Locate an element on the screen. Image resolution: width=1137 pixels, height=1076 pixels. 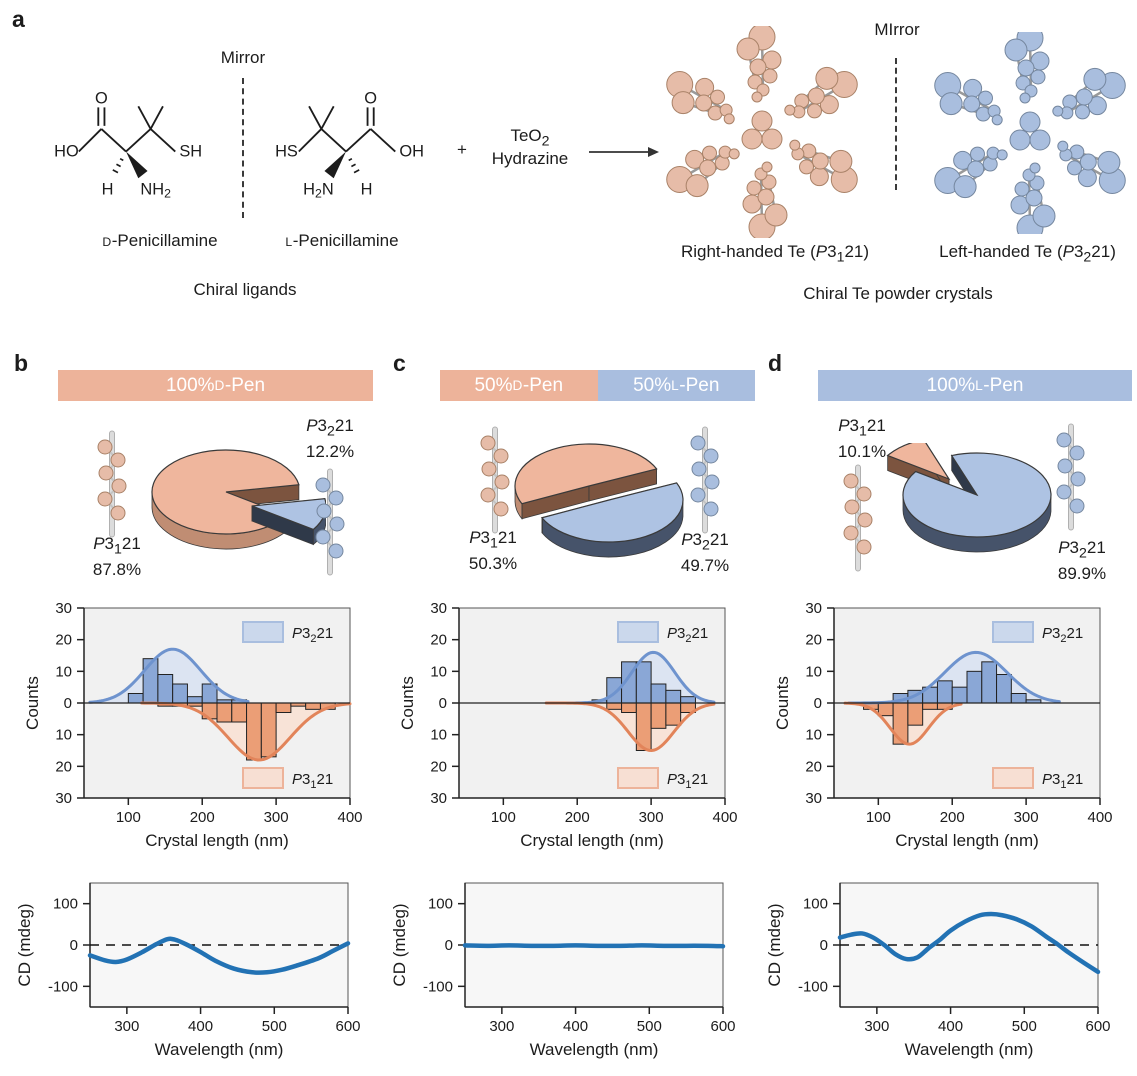
reaction-plus: + is located at coordinates (462, 149).